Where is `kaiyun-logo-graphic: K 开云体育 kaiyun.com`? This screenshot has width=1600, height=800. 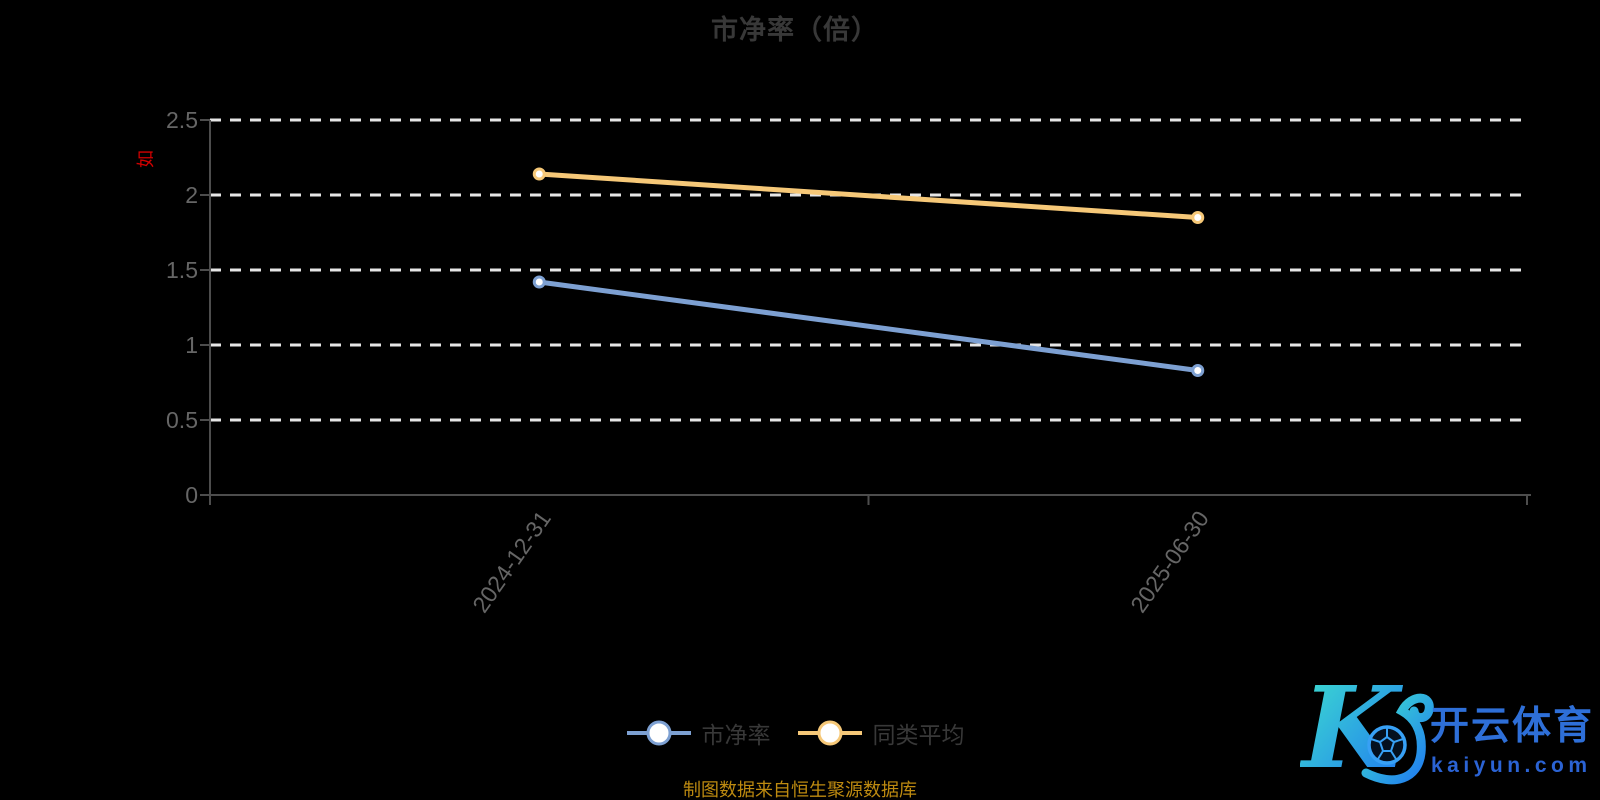
kaiyun-logo-graphic: K 开云体育 kaiyun.com is located at coordinates (1446, 728).